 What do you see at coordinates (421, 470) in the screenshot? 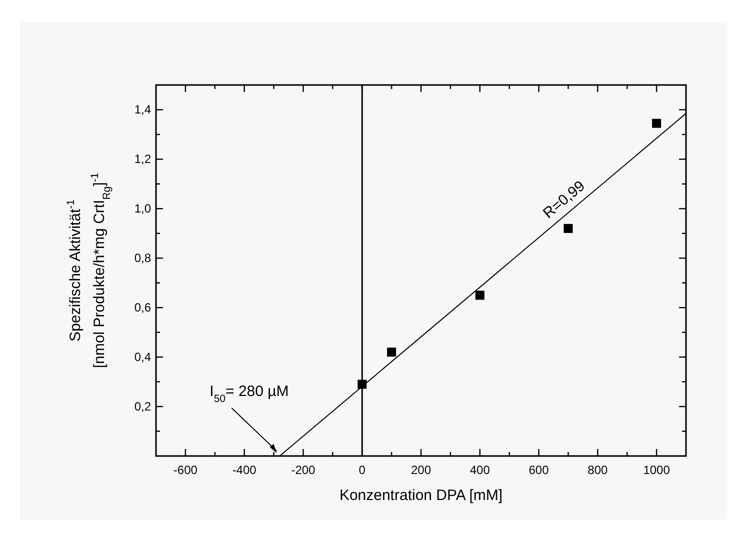
I see `x-tick-label: 200` at bounding box center [421, 470].